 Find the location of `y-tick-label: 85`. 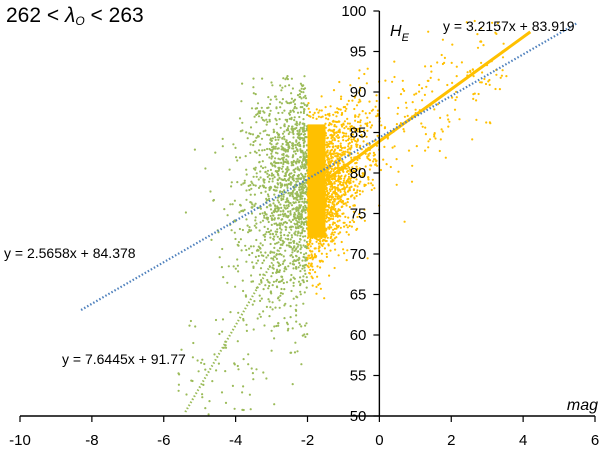

y-tick-label: 85 is located at coordinates (358, 133).